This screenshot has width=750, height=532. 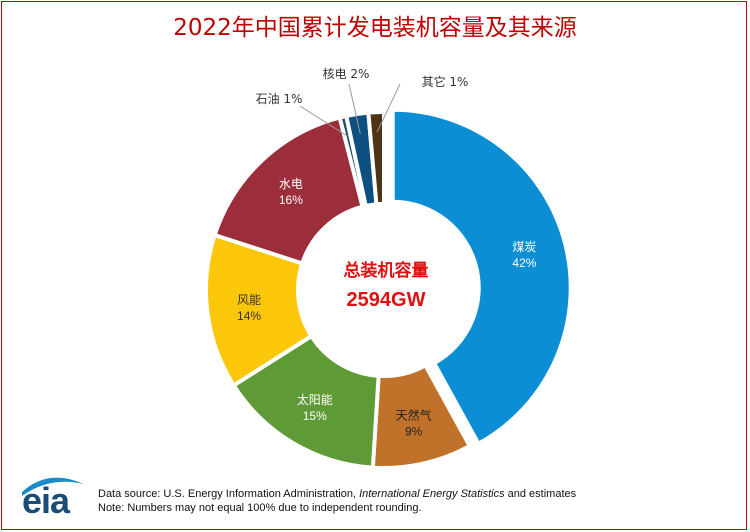 What do you see at coordinates (315, 416) in the screenshot?
I see `slice-value-label-2: 15%` at bounding box center [315, 416].